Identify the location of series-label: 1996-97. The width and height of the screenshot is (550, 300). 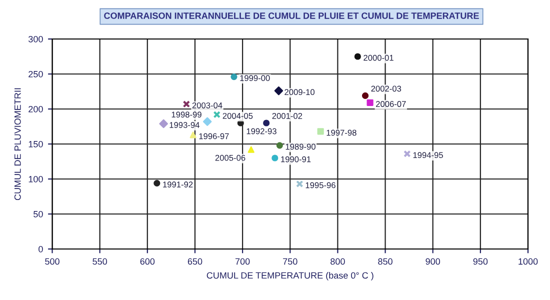
(214, 136).